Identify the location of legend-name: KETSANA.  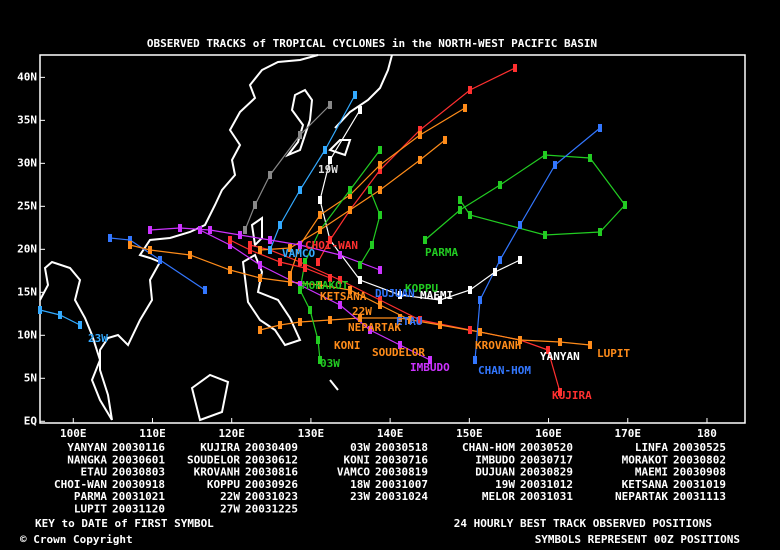
(645, 484).